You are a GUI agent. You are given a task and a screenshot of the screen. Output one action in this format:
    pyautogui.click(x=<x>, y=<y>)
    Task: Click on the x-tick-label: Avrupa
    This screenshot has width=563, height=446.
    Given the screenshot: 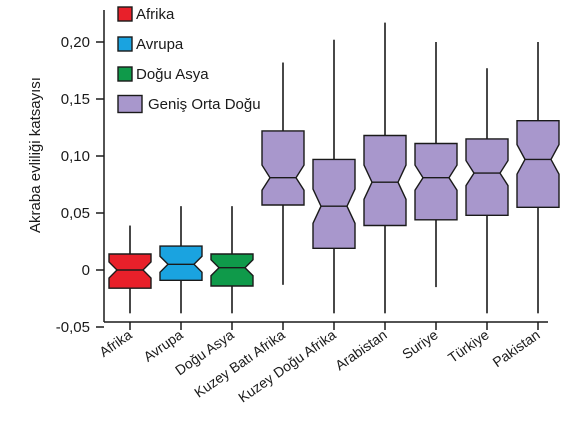 What is the action you would take?
    pyautogui.click(x=162, y=345)
    